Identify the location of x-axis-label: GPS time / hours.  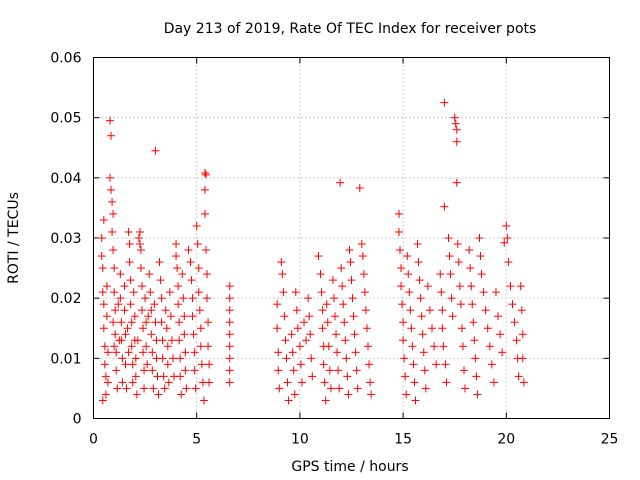
(349, 467).